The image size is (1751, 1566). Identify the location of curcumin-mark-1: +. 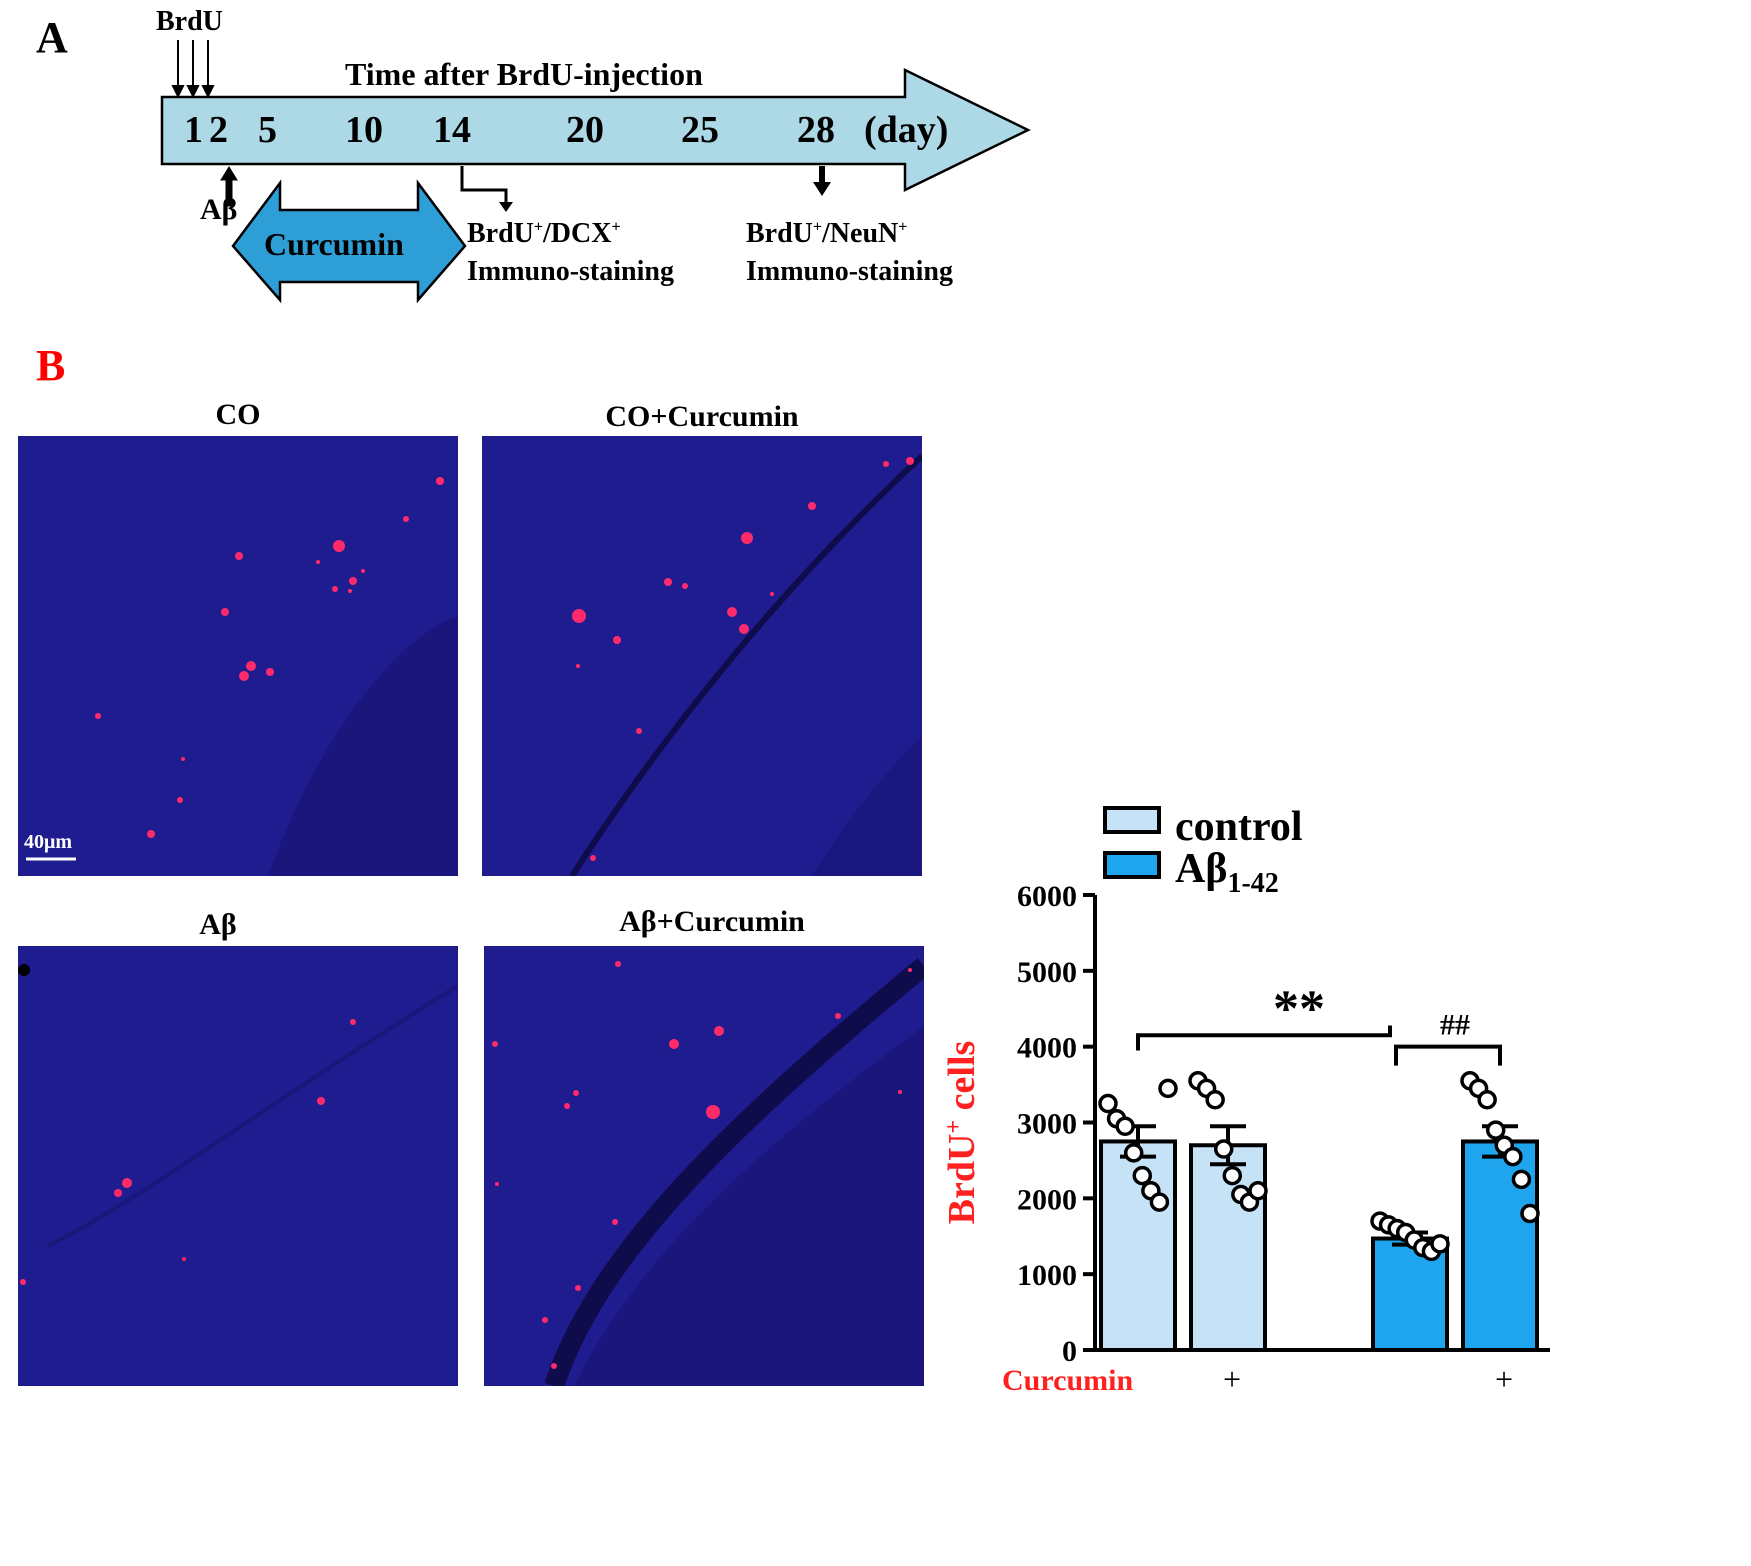
(1232, 1379).